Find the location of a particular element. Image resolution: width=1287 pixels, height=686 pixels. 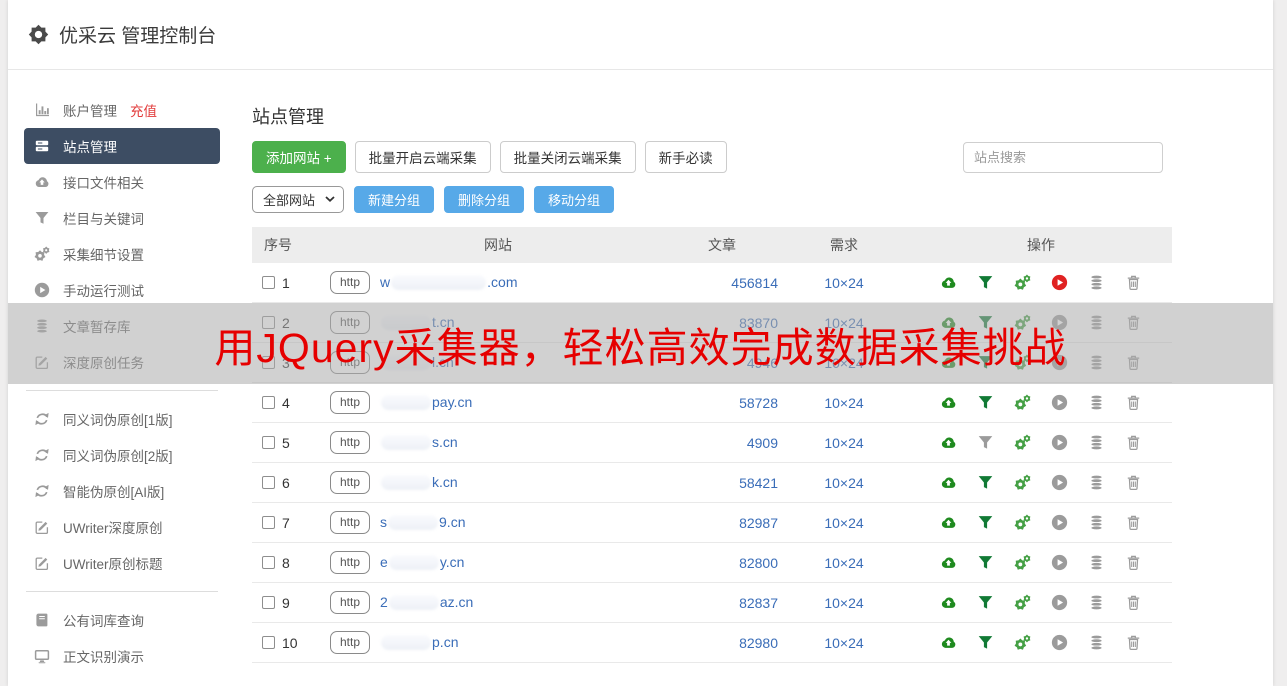

articles-count-link: 58421 is located at coordinates (758, 482).